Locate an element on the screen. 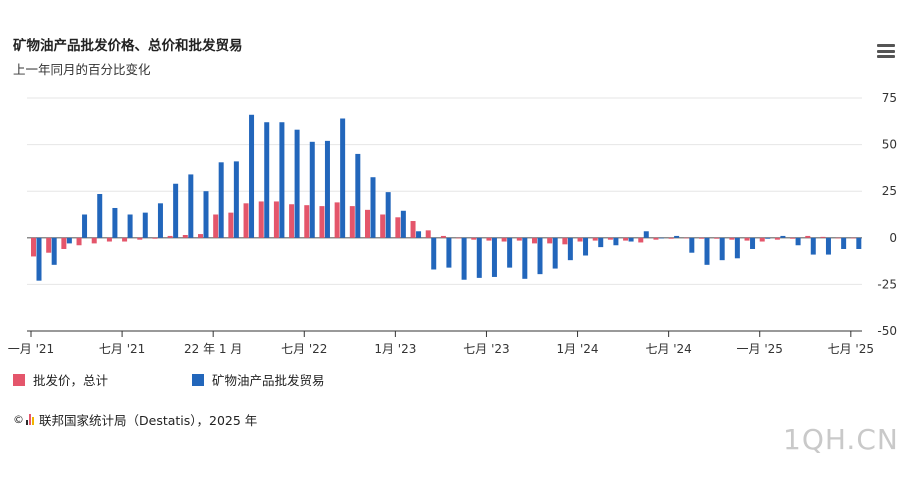 The width and height of the screenshot is (905, 478). x-tick-label: 22 年 1 月 is located at coordinates (213, 349).